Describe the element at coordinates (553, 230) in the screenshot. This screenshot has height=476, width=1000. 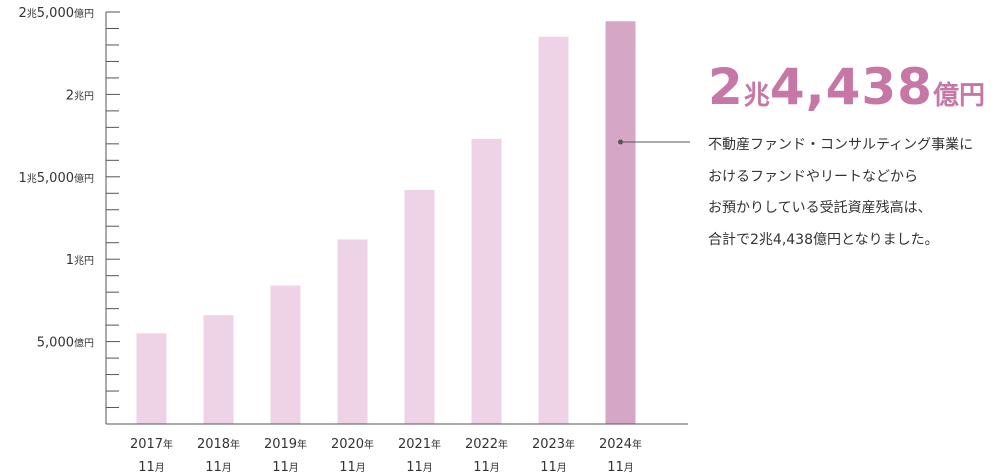
I see `bar-2023` at that location.